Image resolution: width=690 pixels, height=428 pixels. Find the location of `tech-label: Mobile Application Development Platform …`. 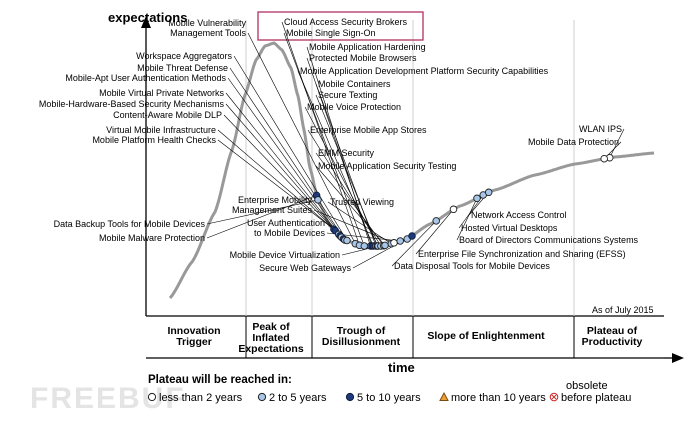

tech-label: Mobile Application Development Platform … is located at coordinates (424, 71).